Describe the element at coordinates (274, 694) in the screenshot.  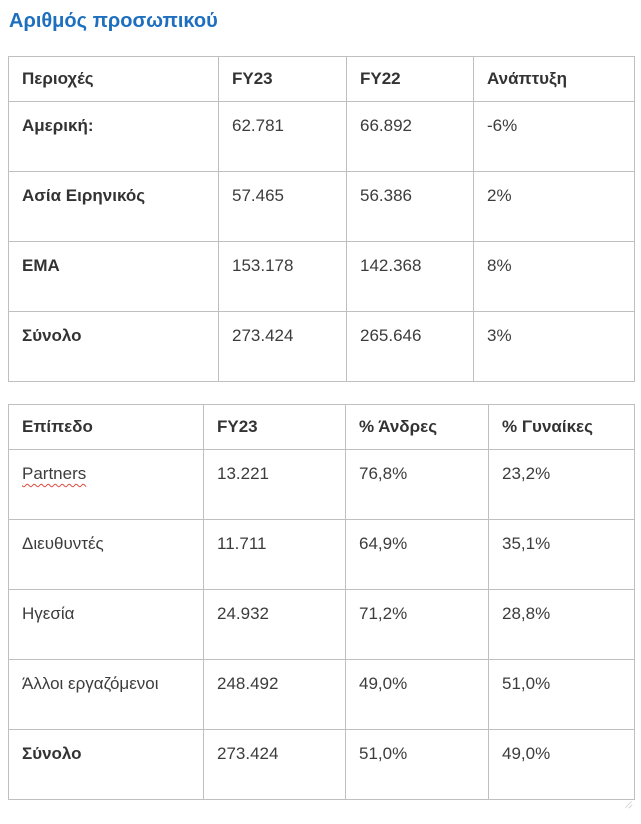
I see `cell-value: 248.492` at that location.